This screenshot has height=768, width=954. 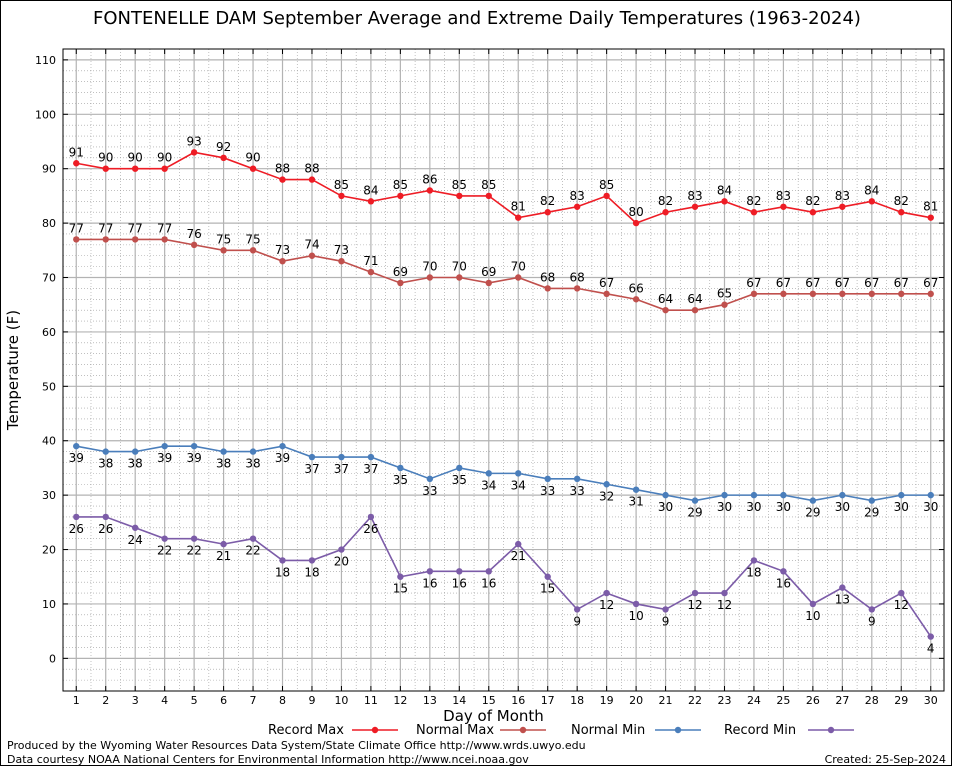 What do you see at coordinates (49, 550) in the screenshot?
I see `y-tick-label: 20` at bounding box center [49, 550].